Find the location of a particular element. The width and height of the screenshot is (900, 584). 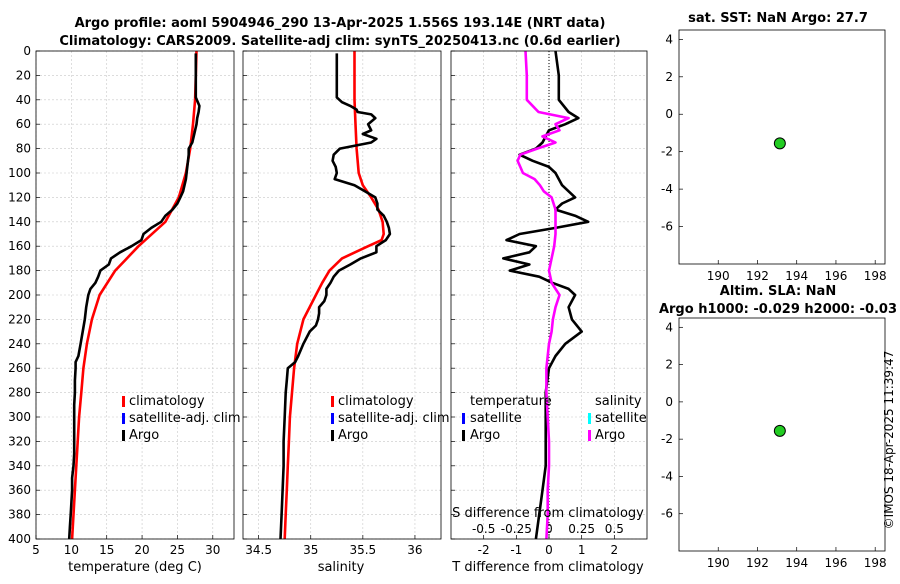

legend-label-t-argo: Argo is located at coordinates (485, 435).